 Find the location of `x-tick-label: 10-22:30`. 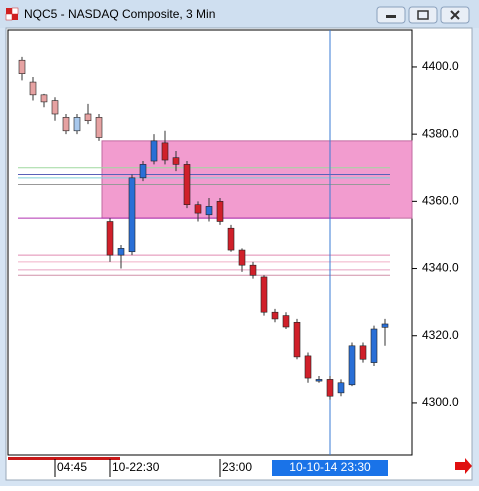

x-tick-label: 10-22:30 is located at coordinates (136, 467).